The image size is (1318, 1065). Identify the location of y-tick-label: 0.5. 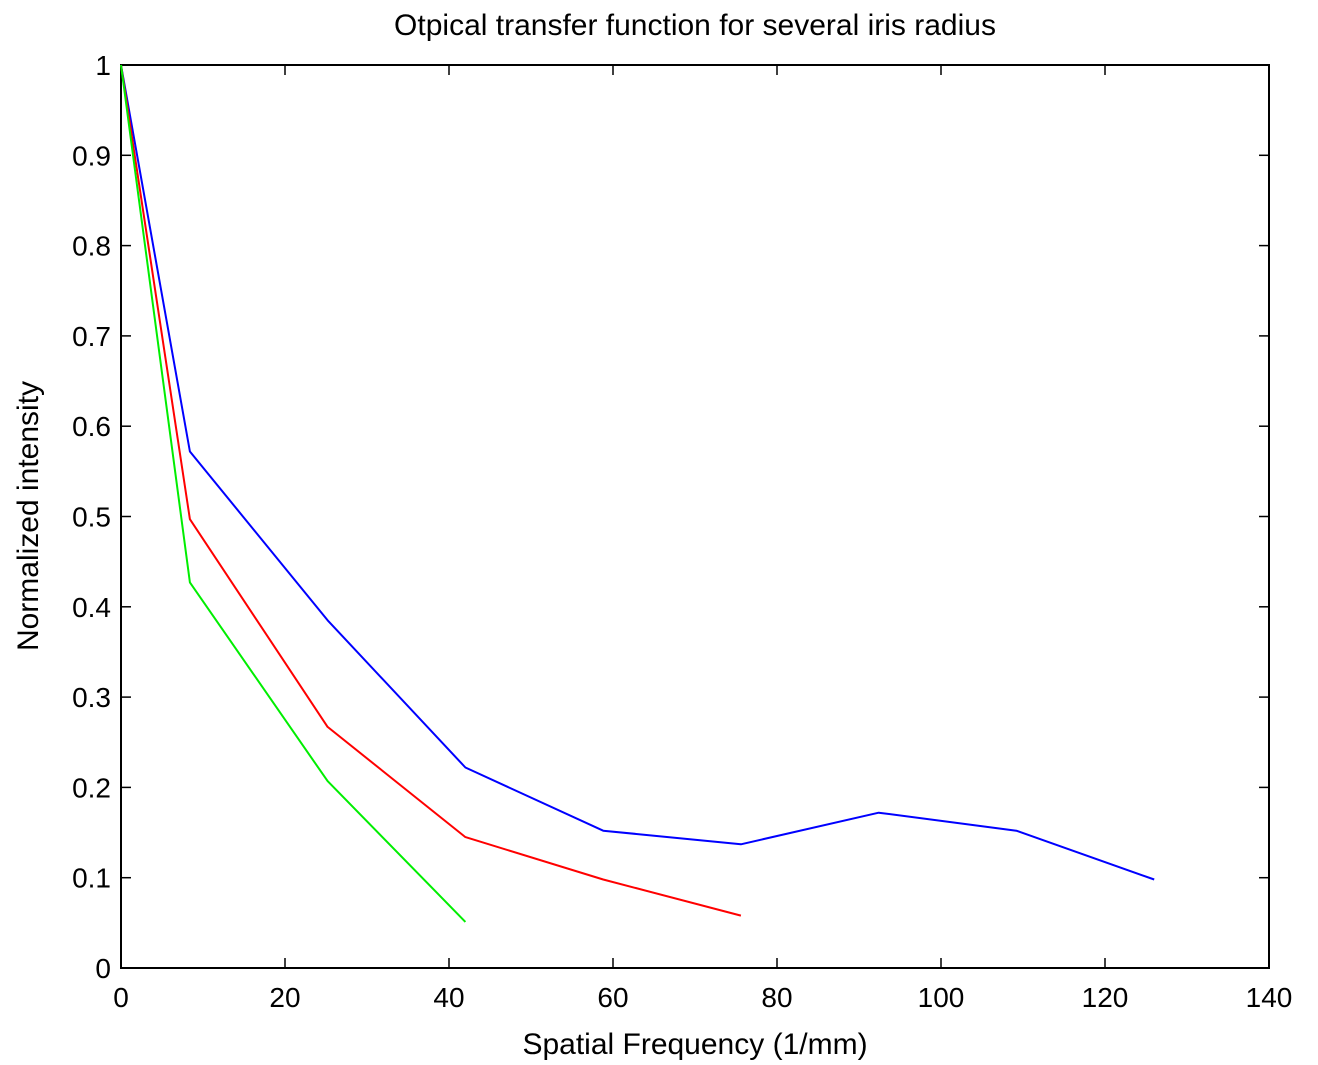
(91, 517).